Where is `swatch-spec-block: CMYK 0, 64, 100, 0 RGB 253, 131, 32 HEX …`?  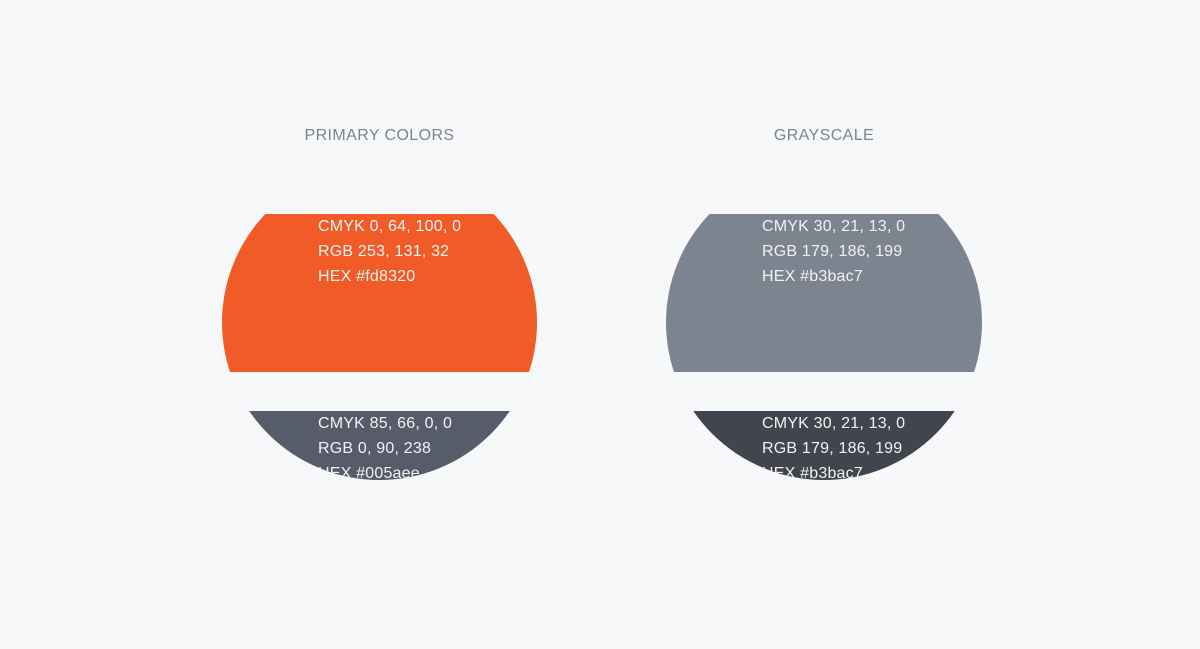 swatch-spec-block: CMYK 0, 64, 100, 0 RGB 253, 131, 32 HEX … is located at coordinates (427, 251).